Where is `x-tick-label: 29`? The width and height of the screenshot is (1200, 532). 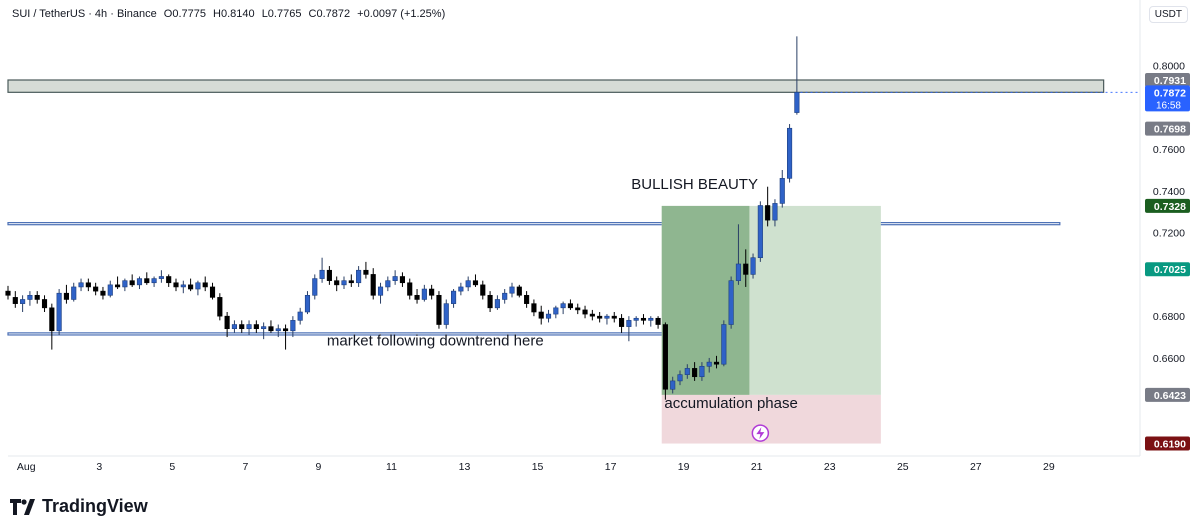
x-tick-label: 29 is located at coordinates (1049, 467).